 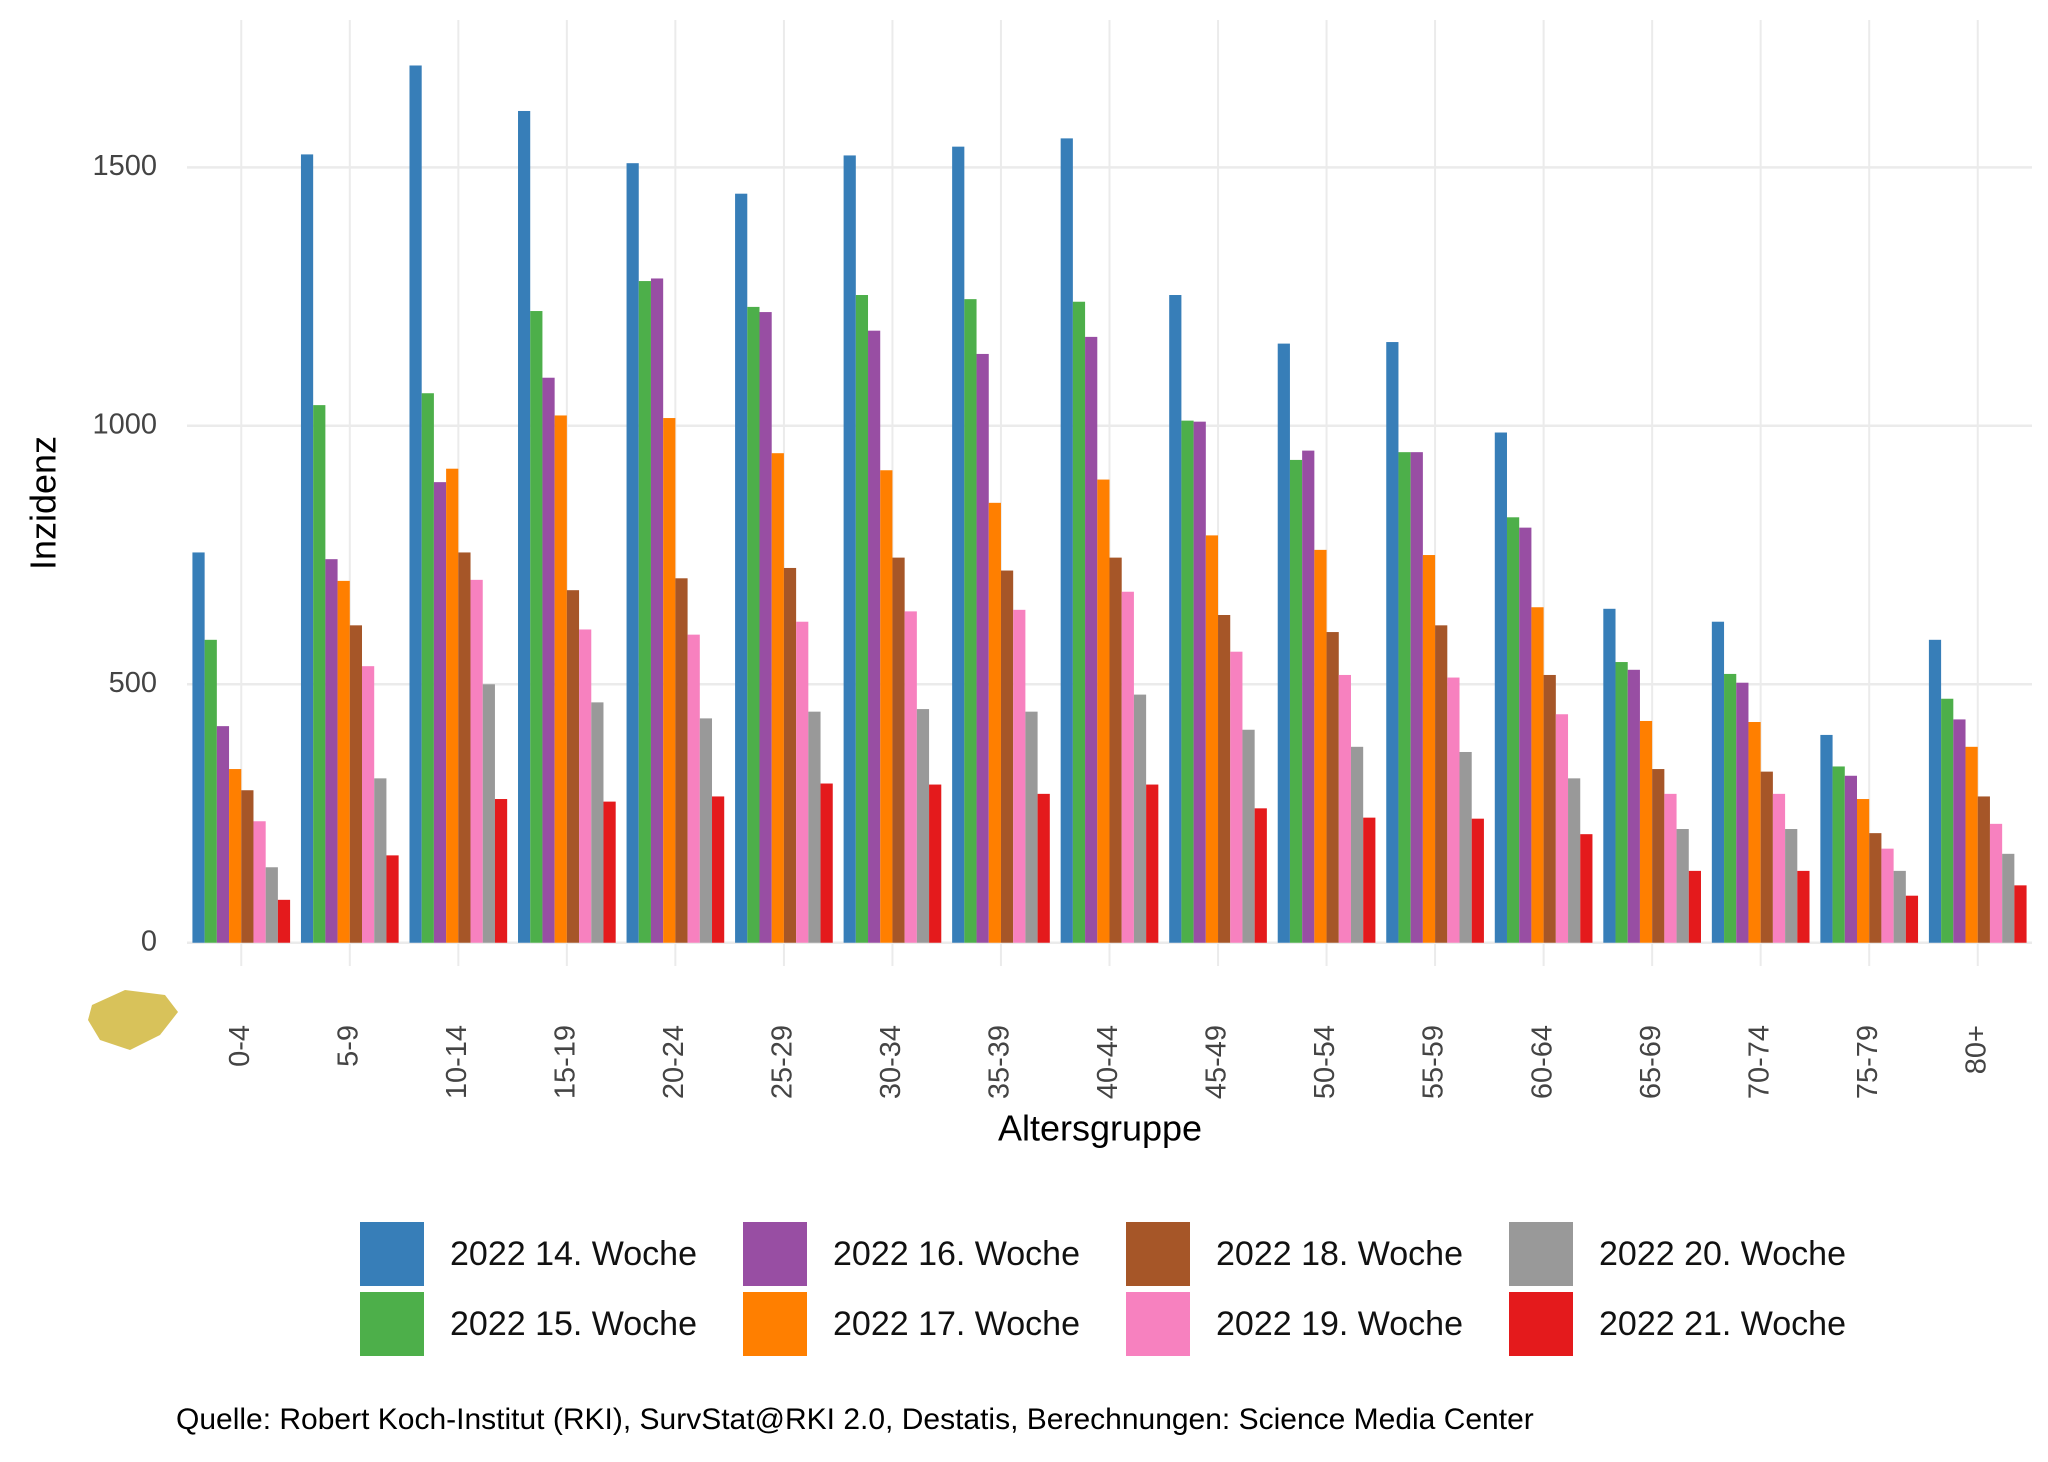 I want to click on legend-label: 2022 15. Woche, so click(x=573, y=1324).